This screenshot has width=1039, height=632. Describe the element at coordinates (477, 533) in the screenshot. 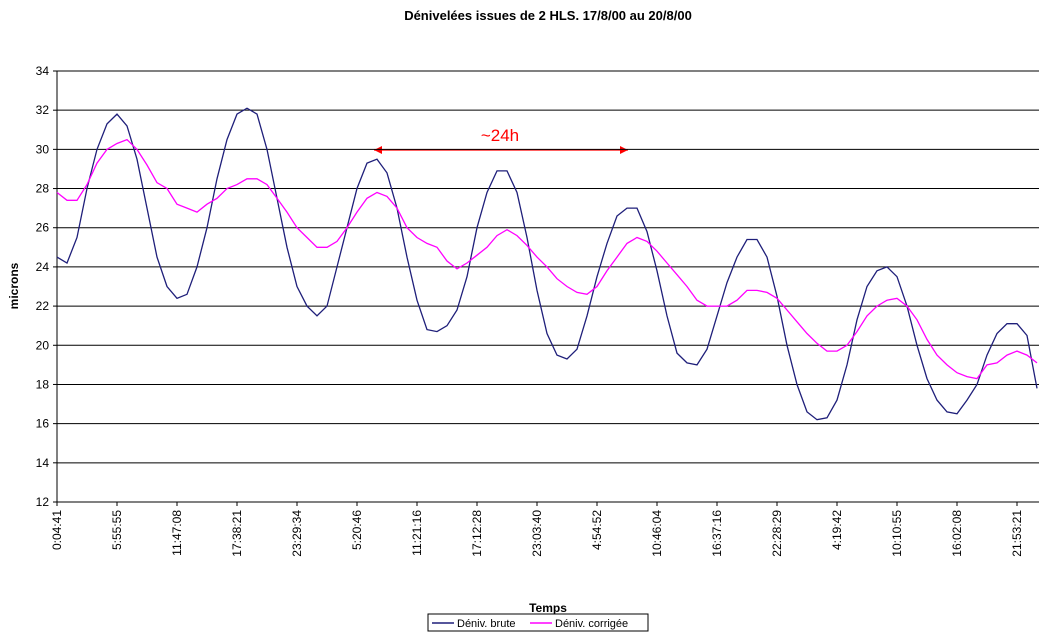

I see `x-tick-label: 17:12:28` at that location.